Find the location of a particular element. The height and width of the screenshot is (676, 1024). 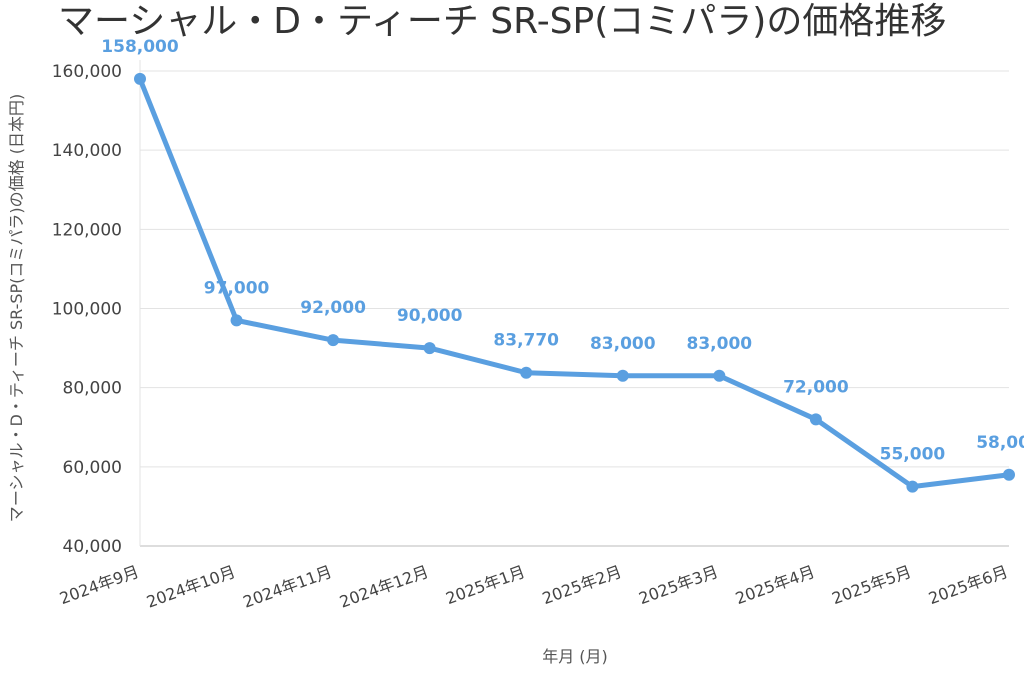

data-label: 58,000 is located at coordinates (1000, 443).